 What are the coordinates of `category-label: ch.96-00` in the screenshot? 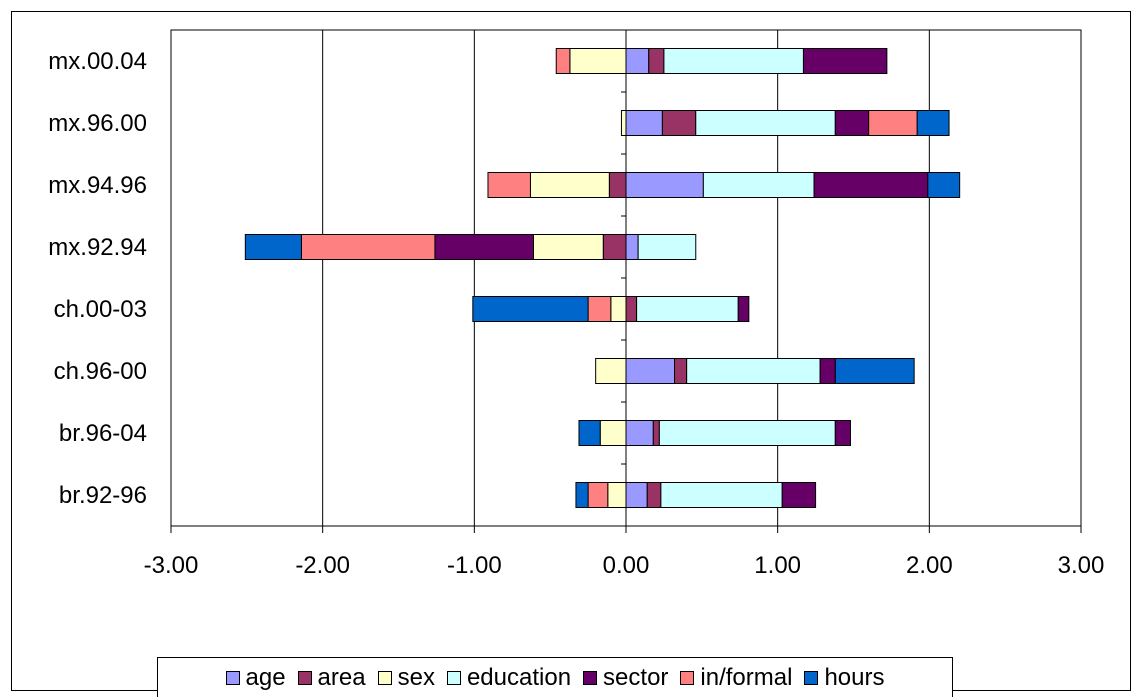 It's located at (100, 371).